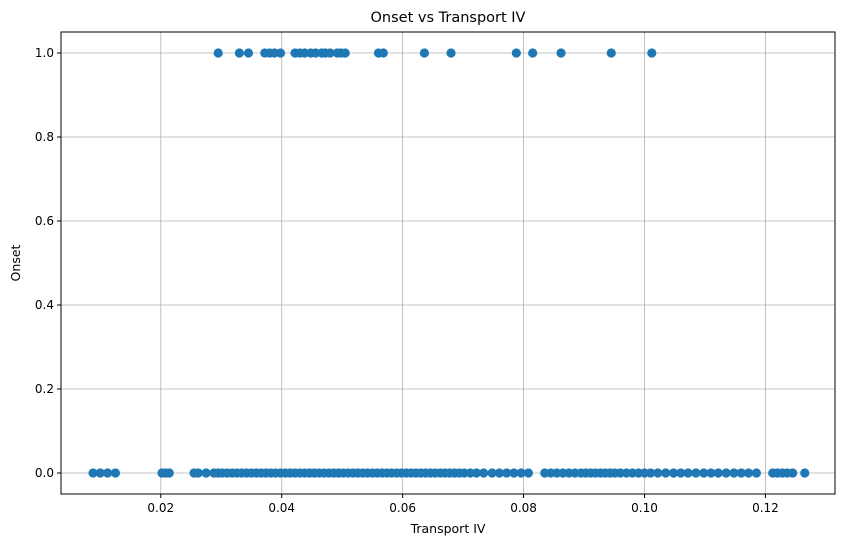 This screenshot has height=547, width=846. What do you see at coordinates (44, 221) in the screenshot?
I see `y-tick-label: 0.6` at bounding box center [44, 221].